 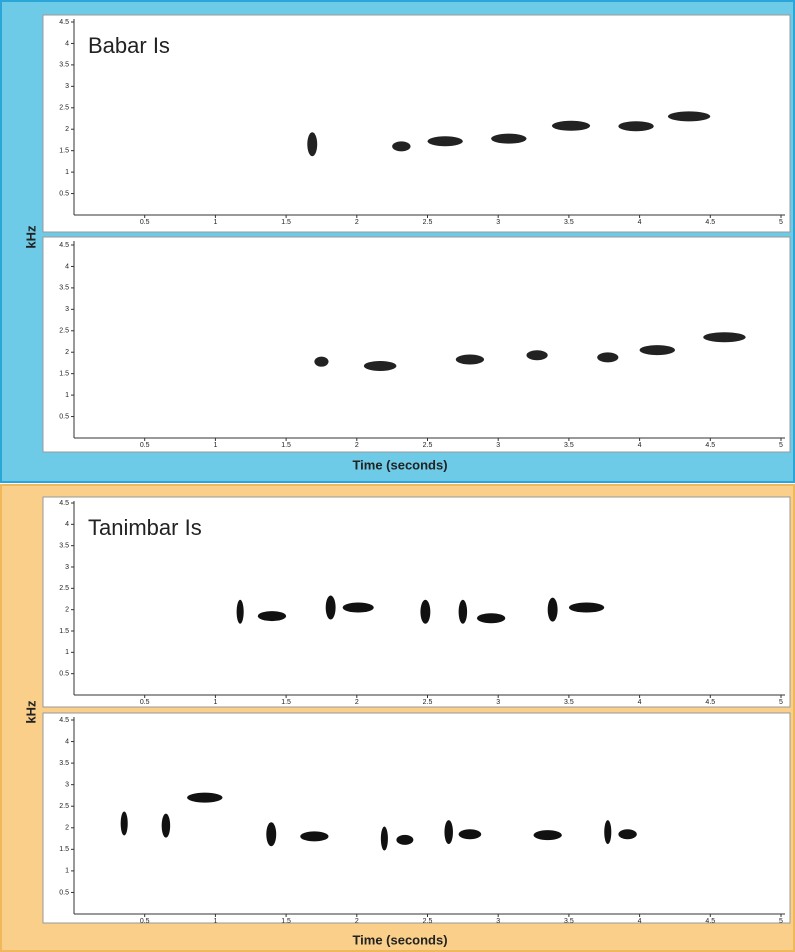 What do you see at coordinates (145, 527) in the screenshot?
I see `panel-title: Tanimbar Is` at bounding box center [145, 527].